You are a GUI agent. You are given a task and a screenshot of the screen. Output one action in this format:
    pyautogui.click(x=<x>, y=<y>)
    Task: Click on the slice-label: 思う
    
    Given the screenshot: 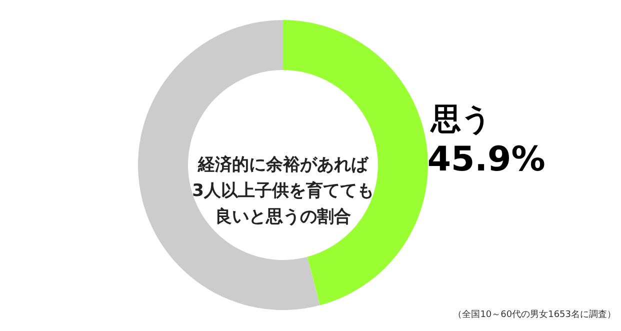 What is the action you would take?
    pyautogui.click(x=461, y=119)
    